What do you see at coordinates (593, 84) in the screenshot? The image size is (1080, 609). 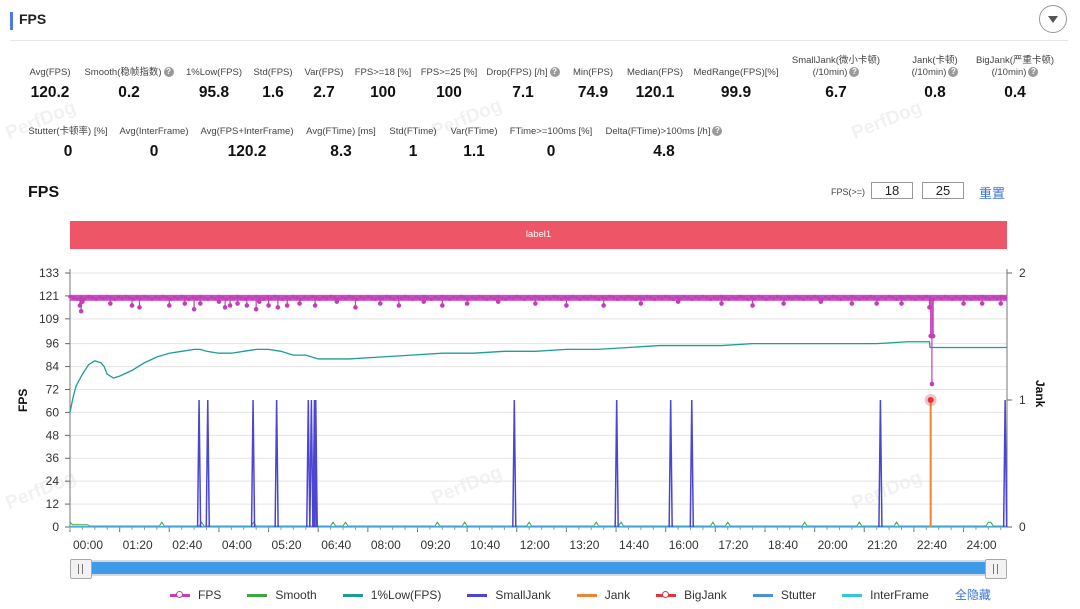 I see `stat-1-8: Min(FPS) 74.9` at bounding box center [593, 84].